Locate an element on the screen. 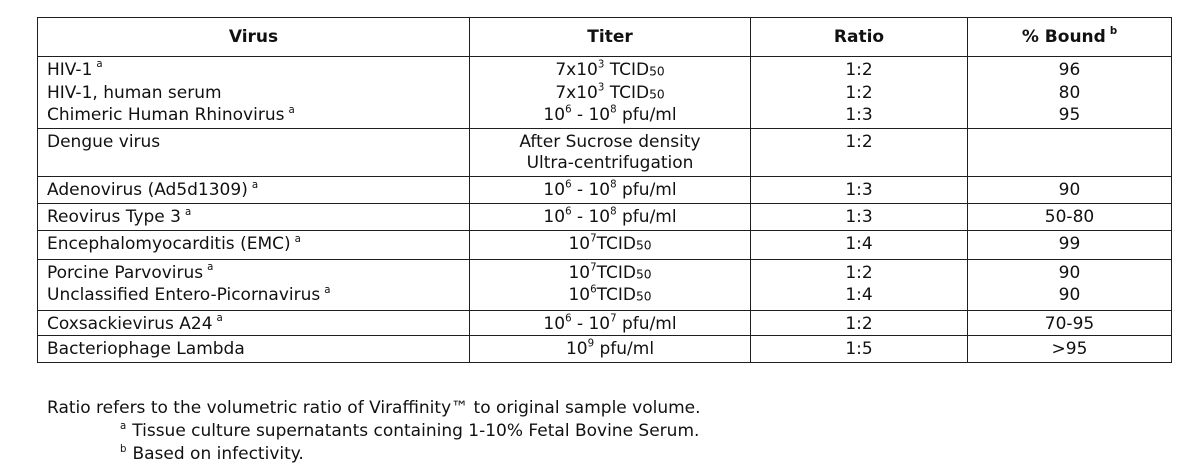 Image resolution: width=1200 pixels, height=472 pixels. table-row: HIV-1, human serum 7x103 TCID50 1:2 80 is located at coordinates (604, 94).